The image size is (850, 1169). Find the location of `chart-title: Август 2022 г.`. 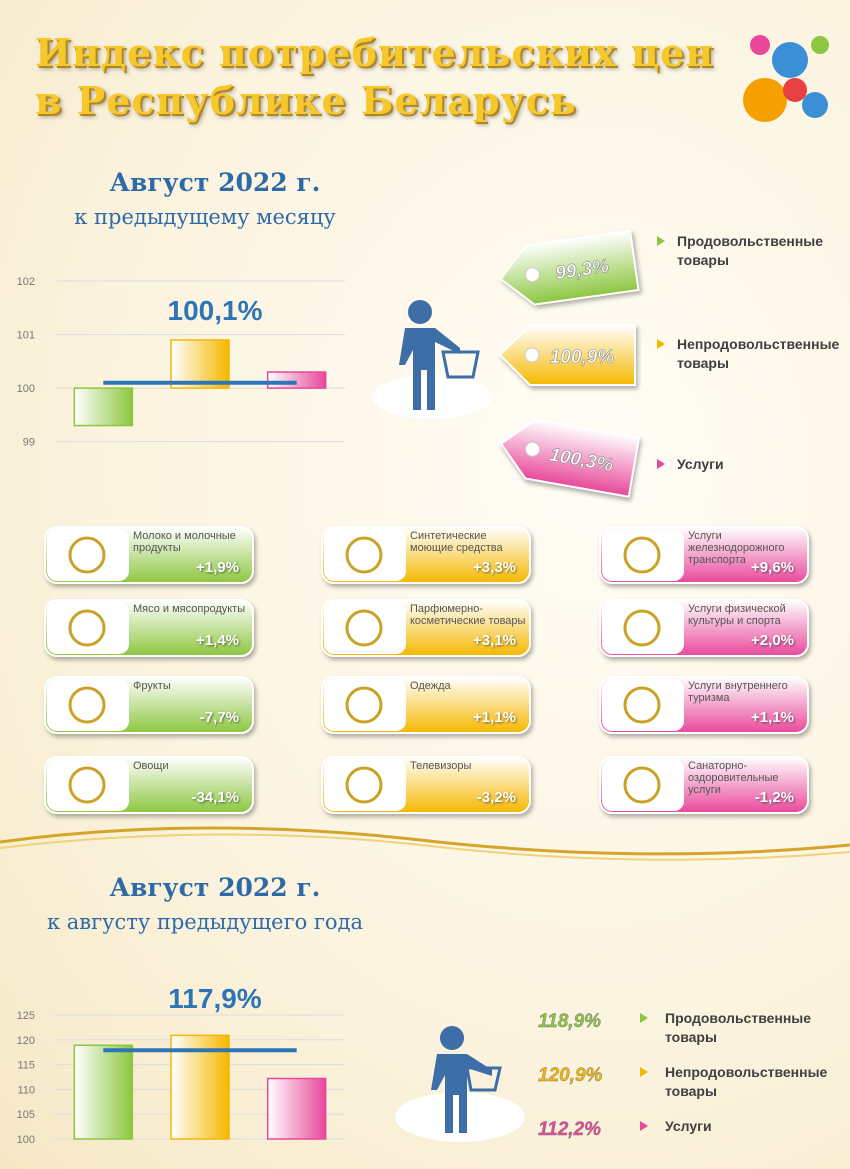

chart-title: Август 2022 г. is located at coordinates (215, 182).